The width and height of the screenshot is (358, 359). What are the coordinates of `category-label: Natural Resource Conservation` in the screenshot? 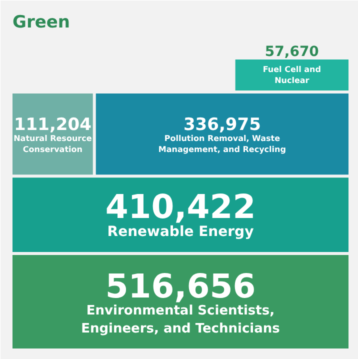 It's located at (53, 144).